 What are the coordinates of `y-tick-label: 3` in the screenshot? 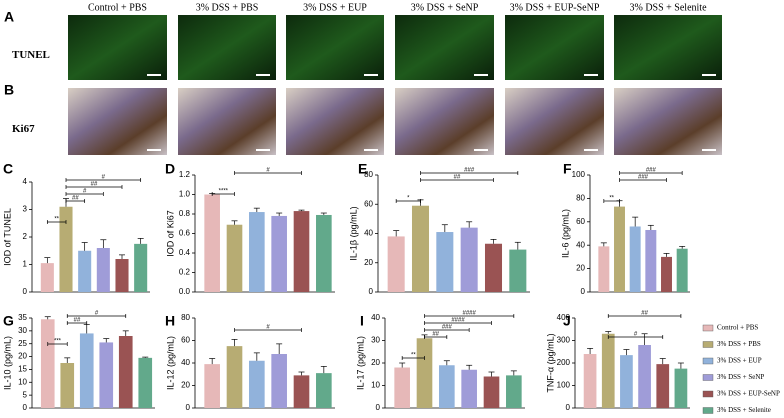 It's located at (25, 209).